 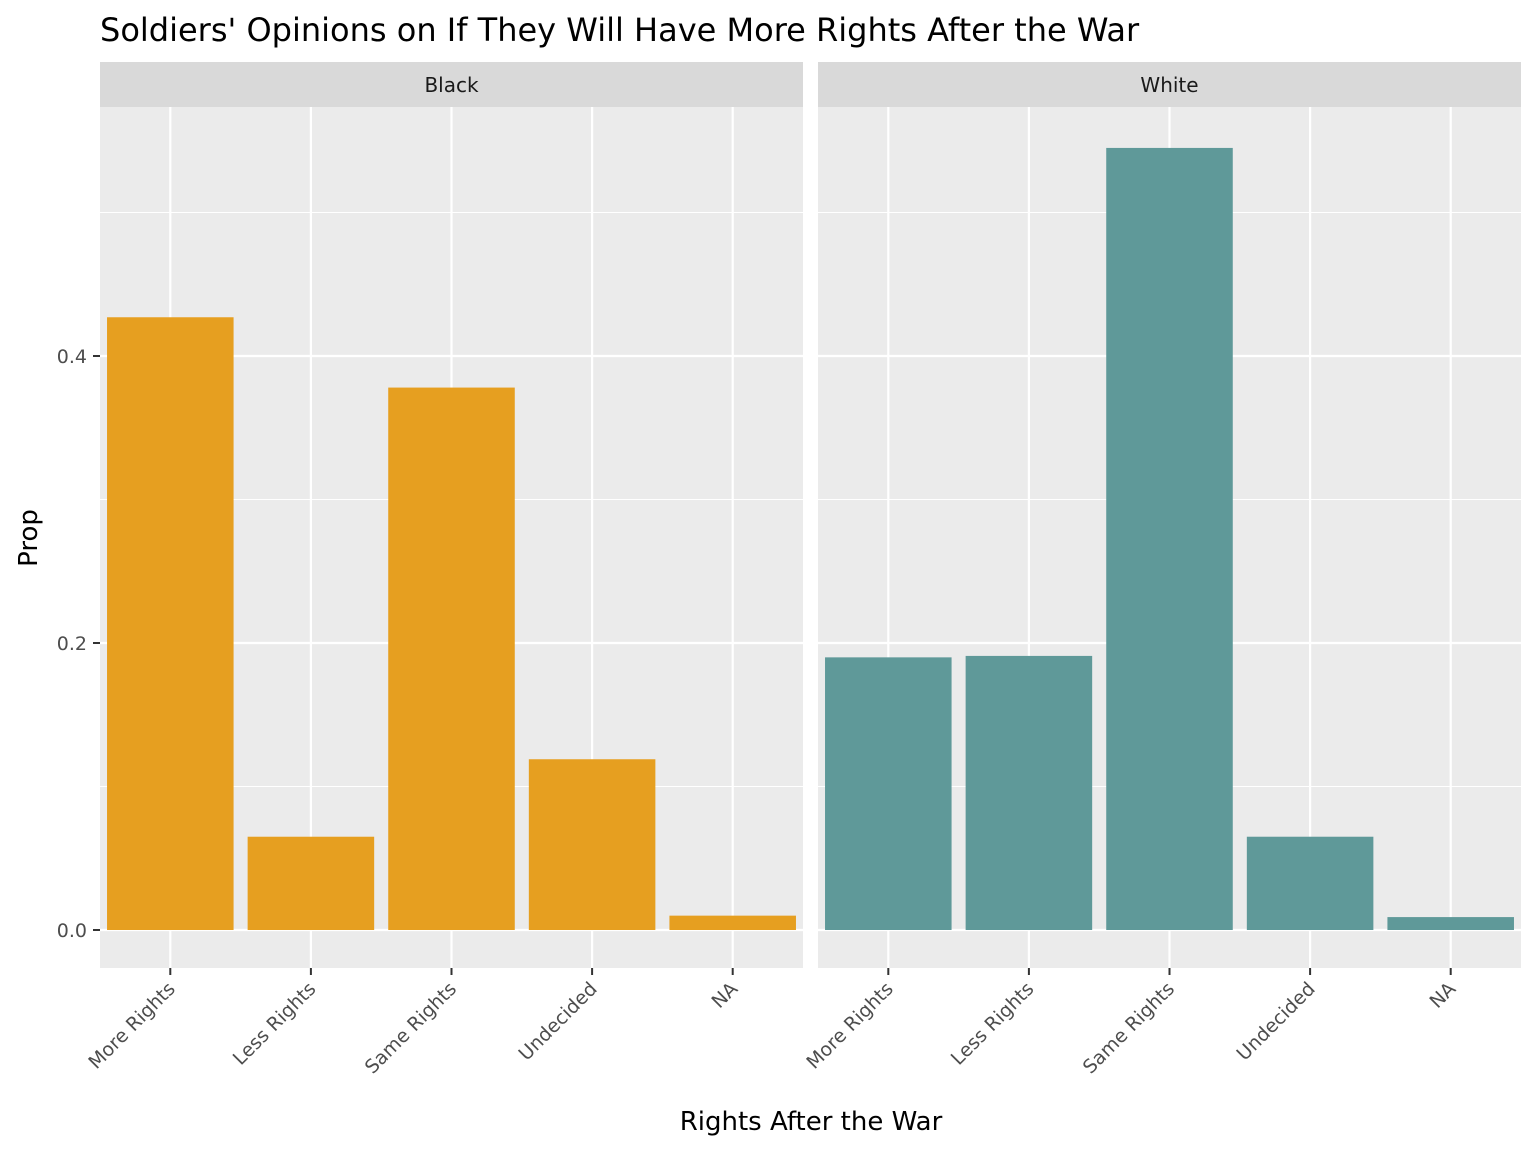 I want to click on y-axis: 0.0 0.2 0.4, so click(x=78, y=644).